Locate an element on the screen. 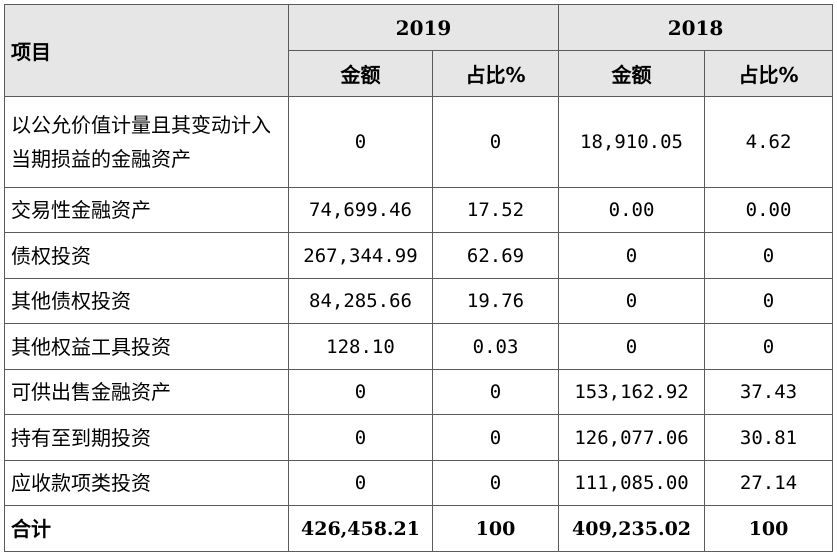 This screenshot has height=558, width=837. total-ratio-2018: 100 is located at coordinates (769, 528).